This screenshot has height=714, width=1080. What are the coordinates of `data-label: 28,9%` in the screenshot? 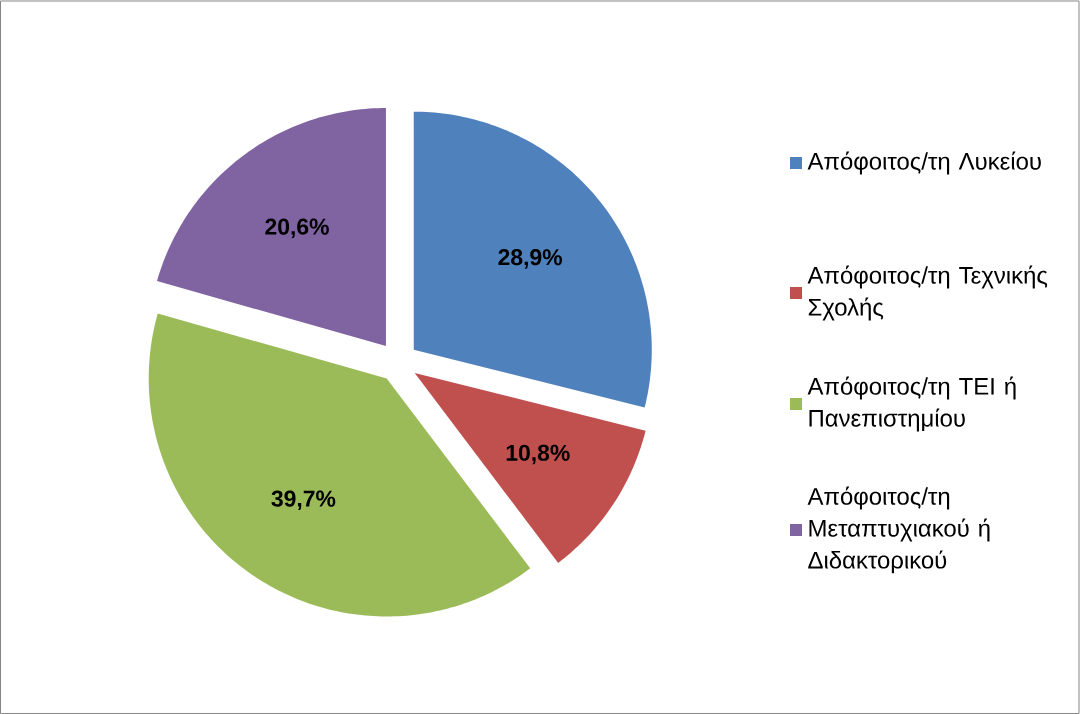 It's located at (530, 259).